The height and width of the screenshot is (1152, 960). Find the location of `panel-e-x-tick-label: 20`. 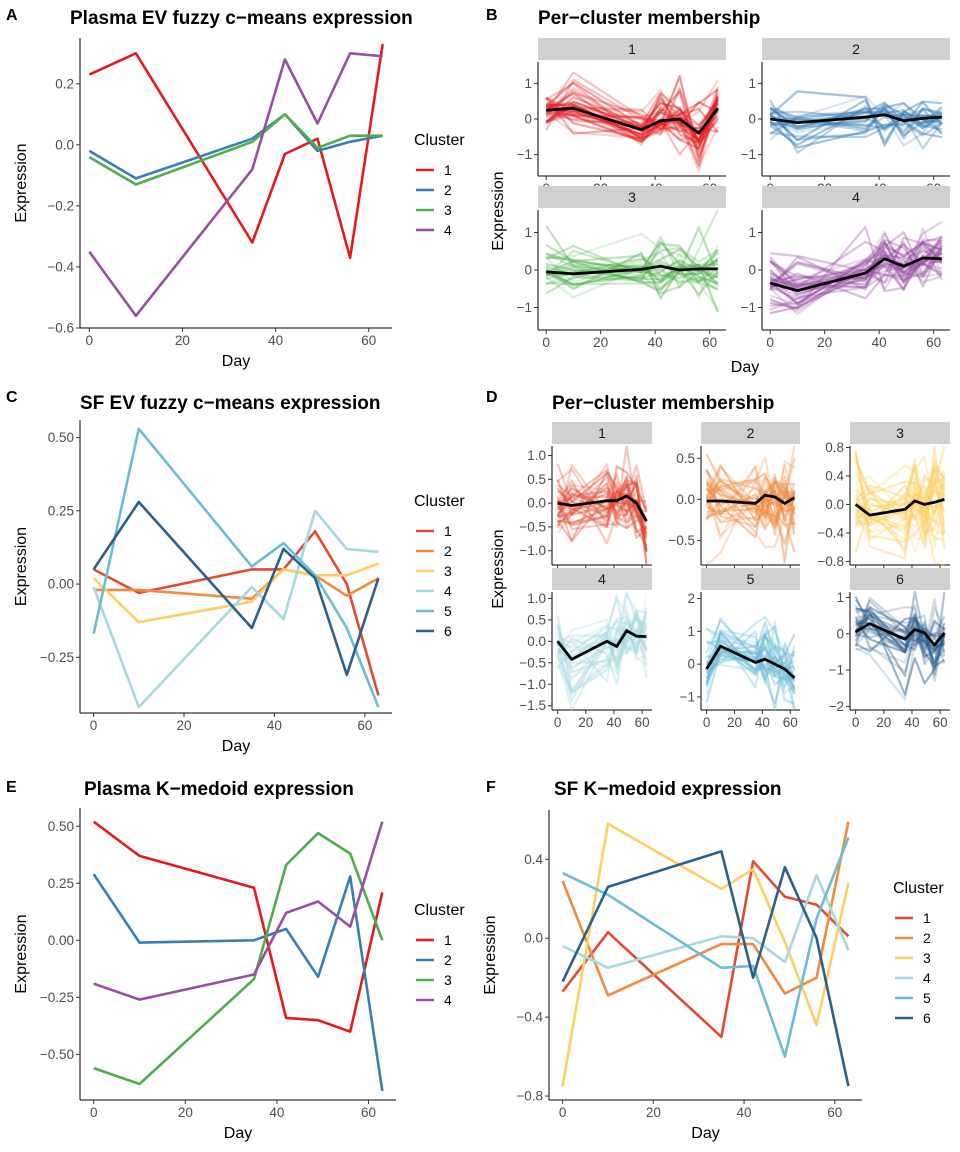

panel-e-x-tick-label: 20 is located at coordinates (185, 1112).